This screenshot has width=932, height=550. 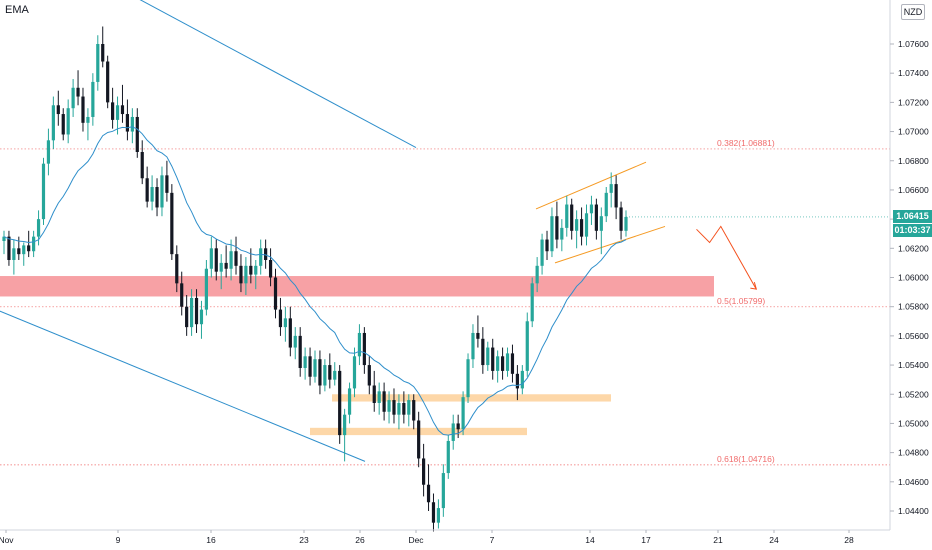 What do you see at coordinates (913, 248) in the screenshot?
I see `y-tick-label: 1.06200` at bounding box center [913, 248].